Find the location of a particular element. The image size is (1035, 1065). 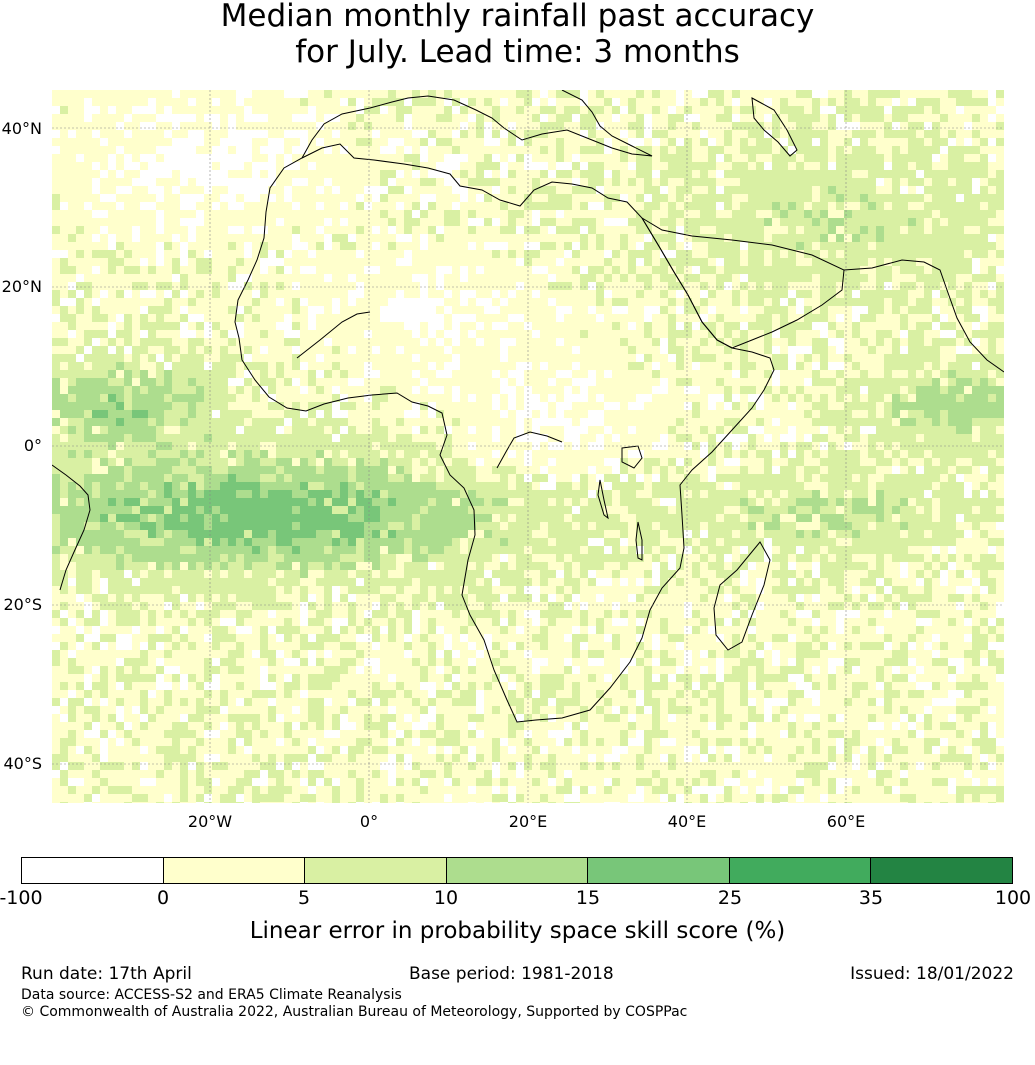

map-title-line-2: for July. Lead time: 3 months is located at coordinates (517, 52).